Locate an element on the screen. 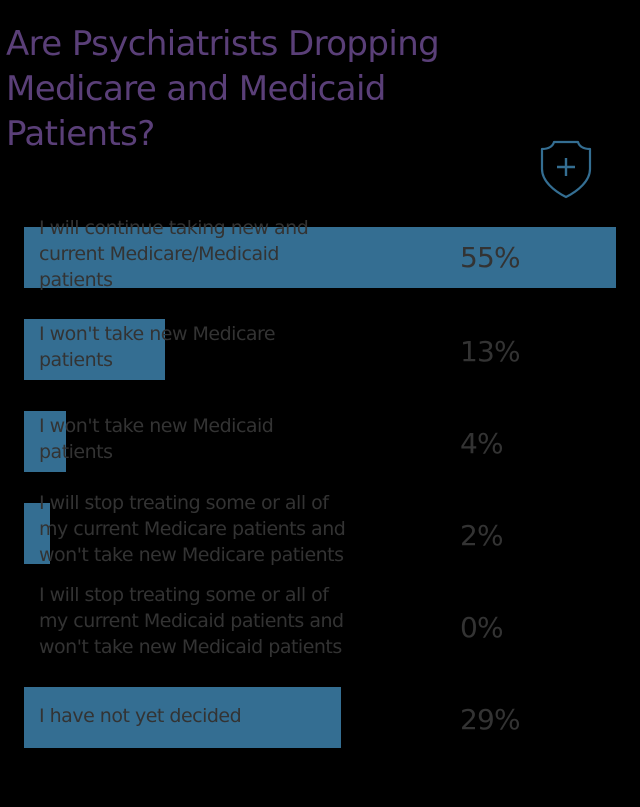 The width and height of the screenshot is (640, 807). bar-label-line: my current Medicaid patients and is located at coordinates (191, 621).